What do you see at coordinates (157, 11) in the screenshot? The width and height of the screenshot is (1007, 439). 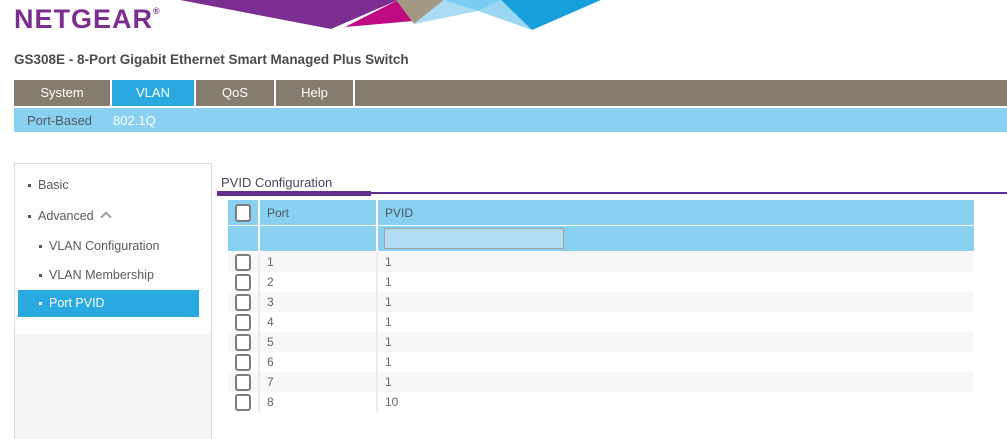 I see `registered-mark: ®` at bounding box center [157, 11].